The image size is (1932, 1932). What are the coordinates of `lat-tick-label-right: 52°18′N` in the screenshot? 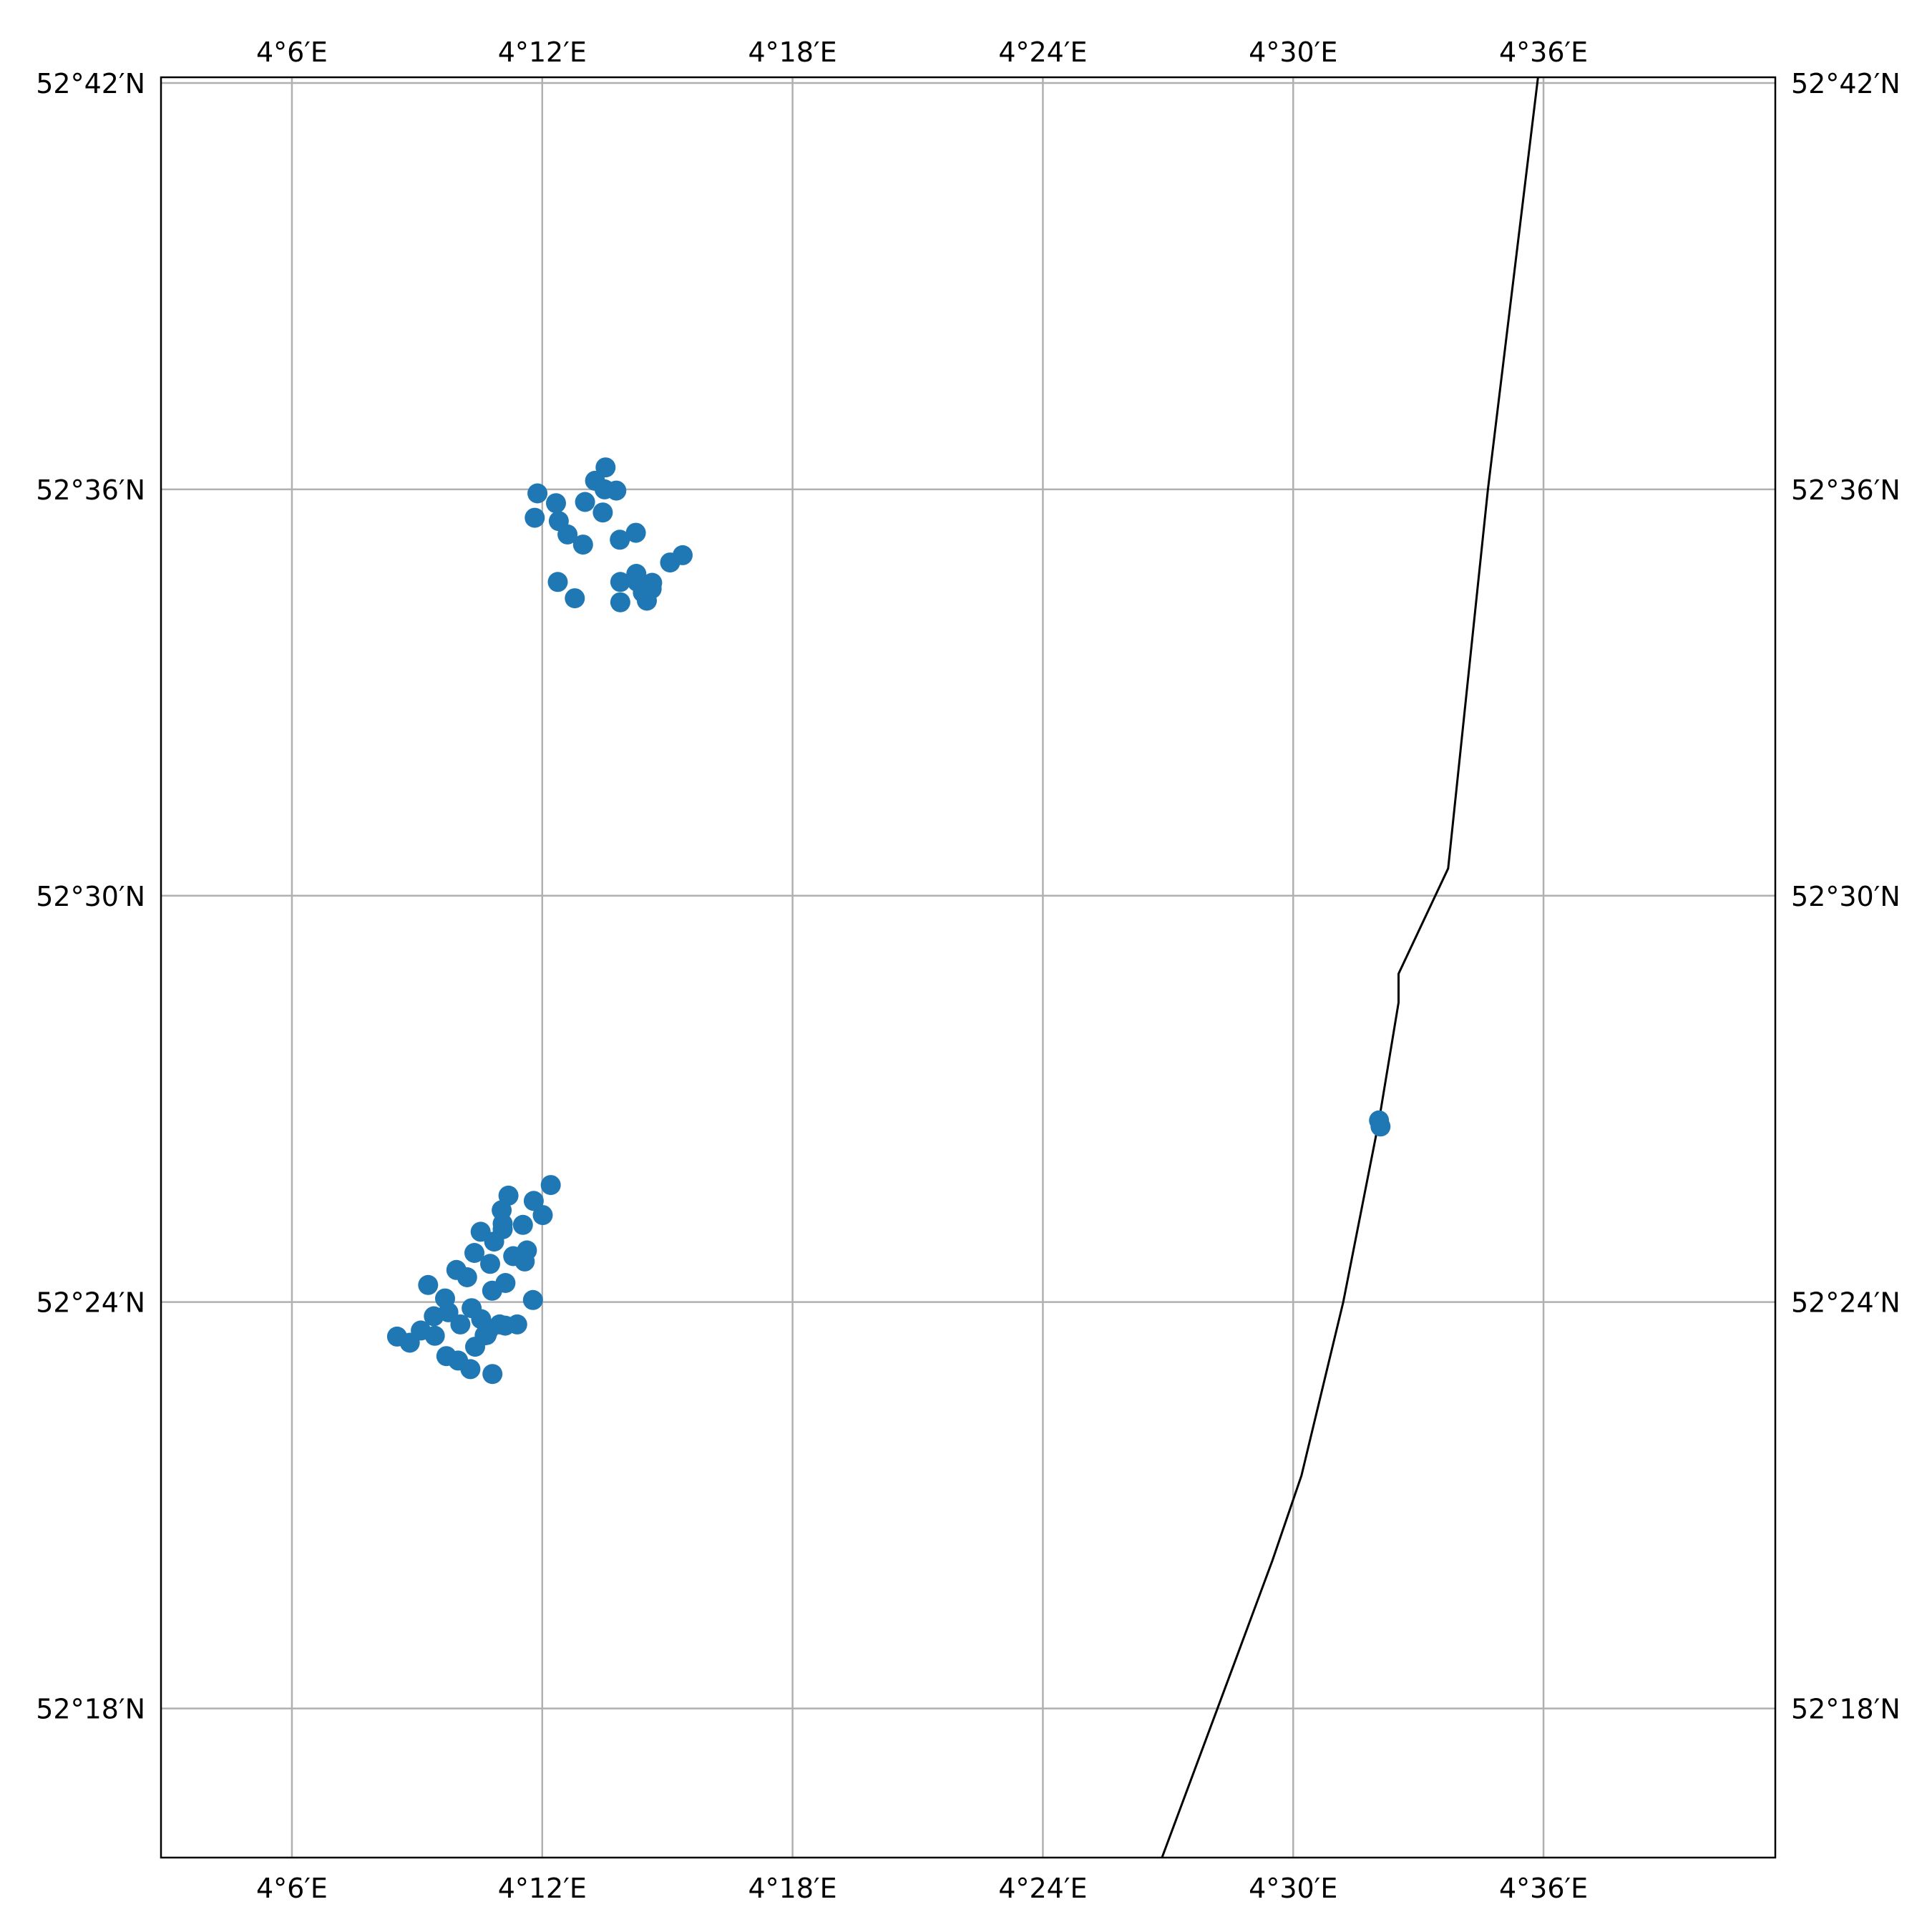 It's located at (1846, 1709).